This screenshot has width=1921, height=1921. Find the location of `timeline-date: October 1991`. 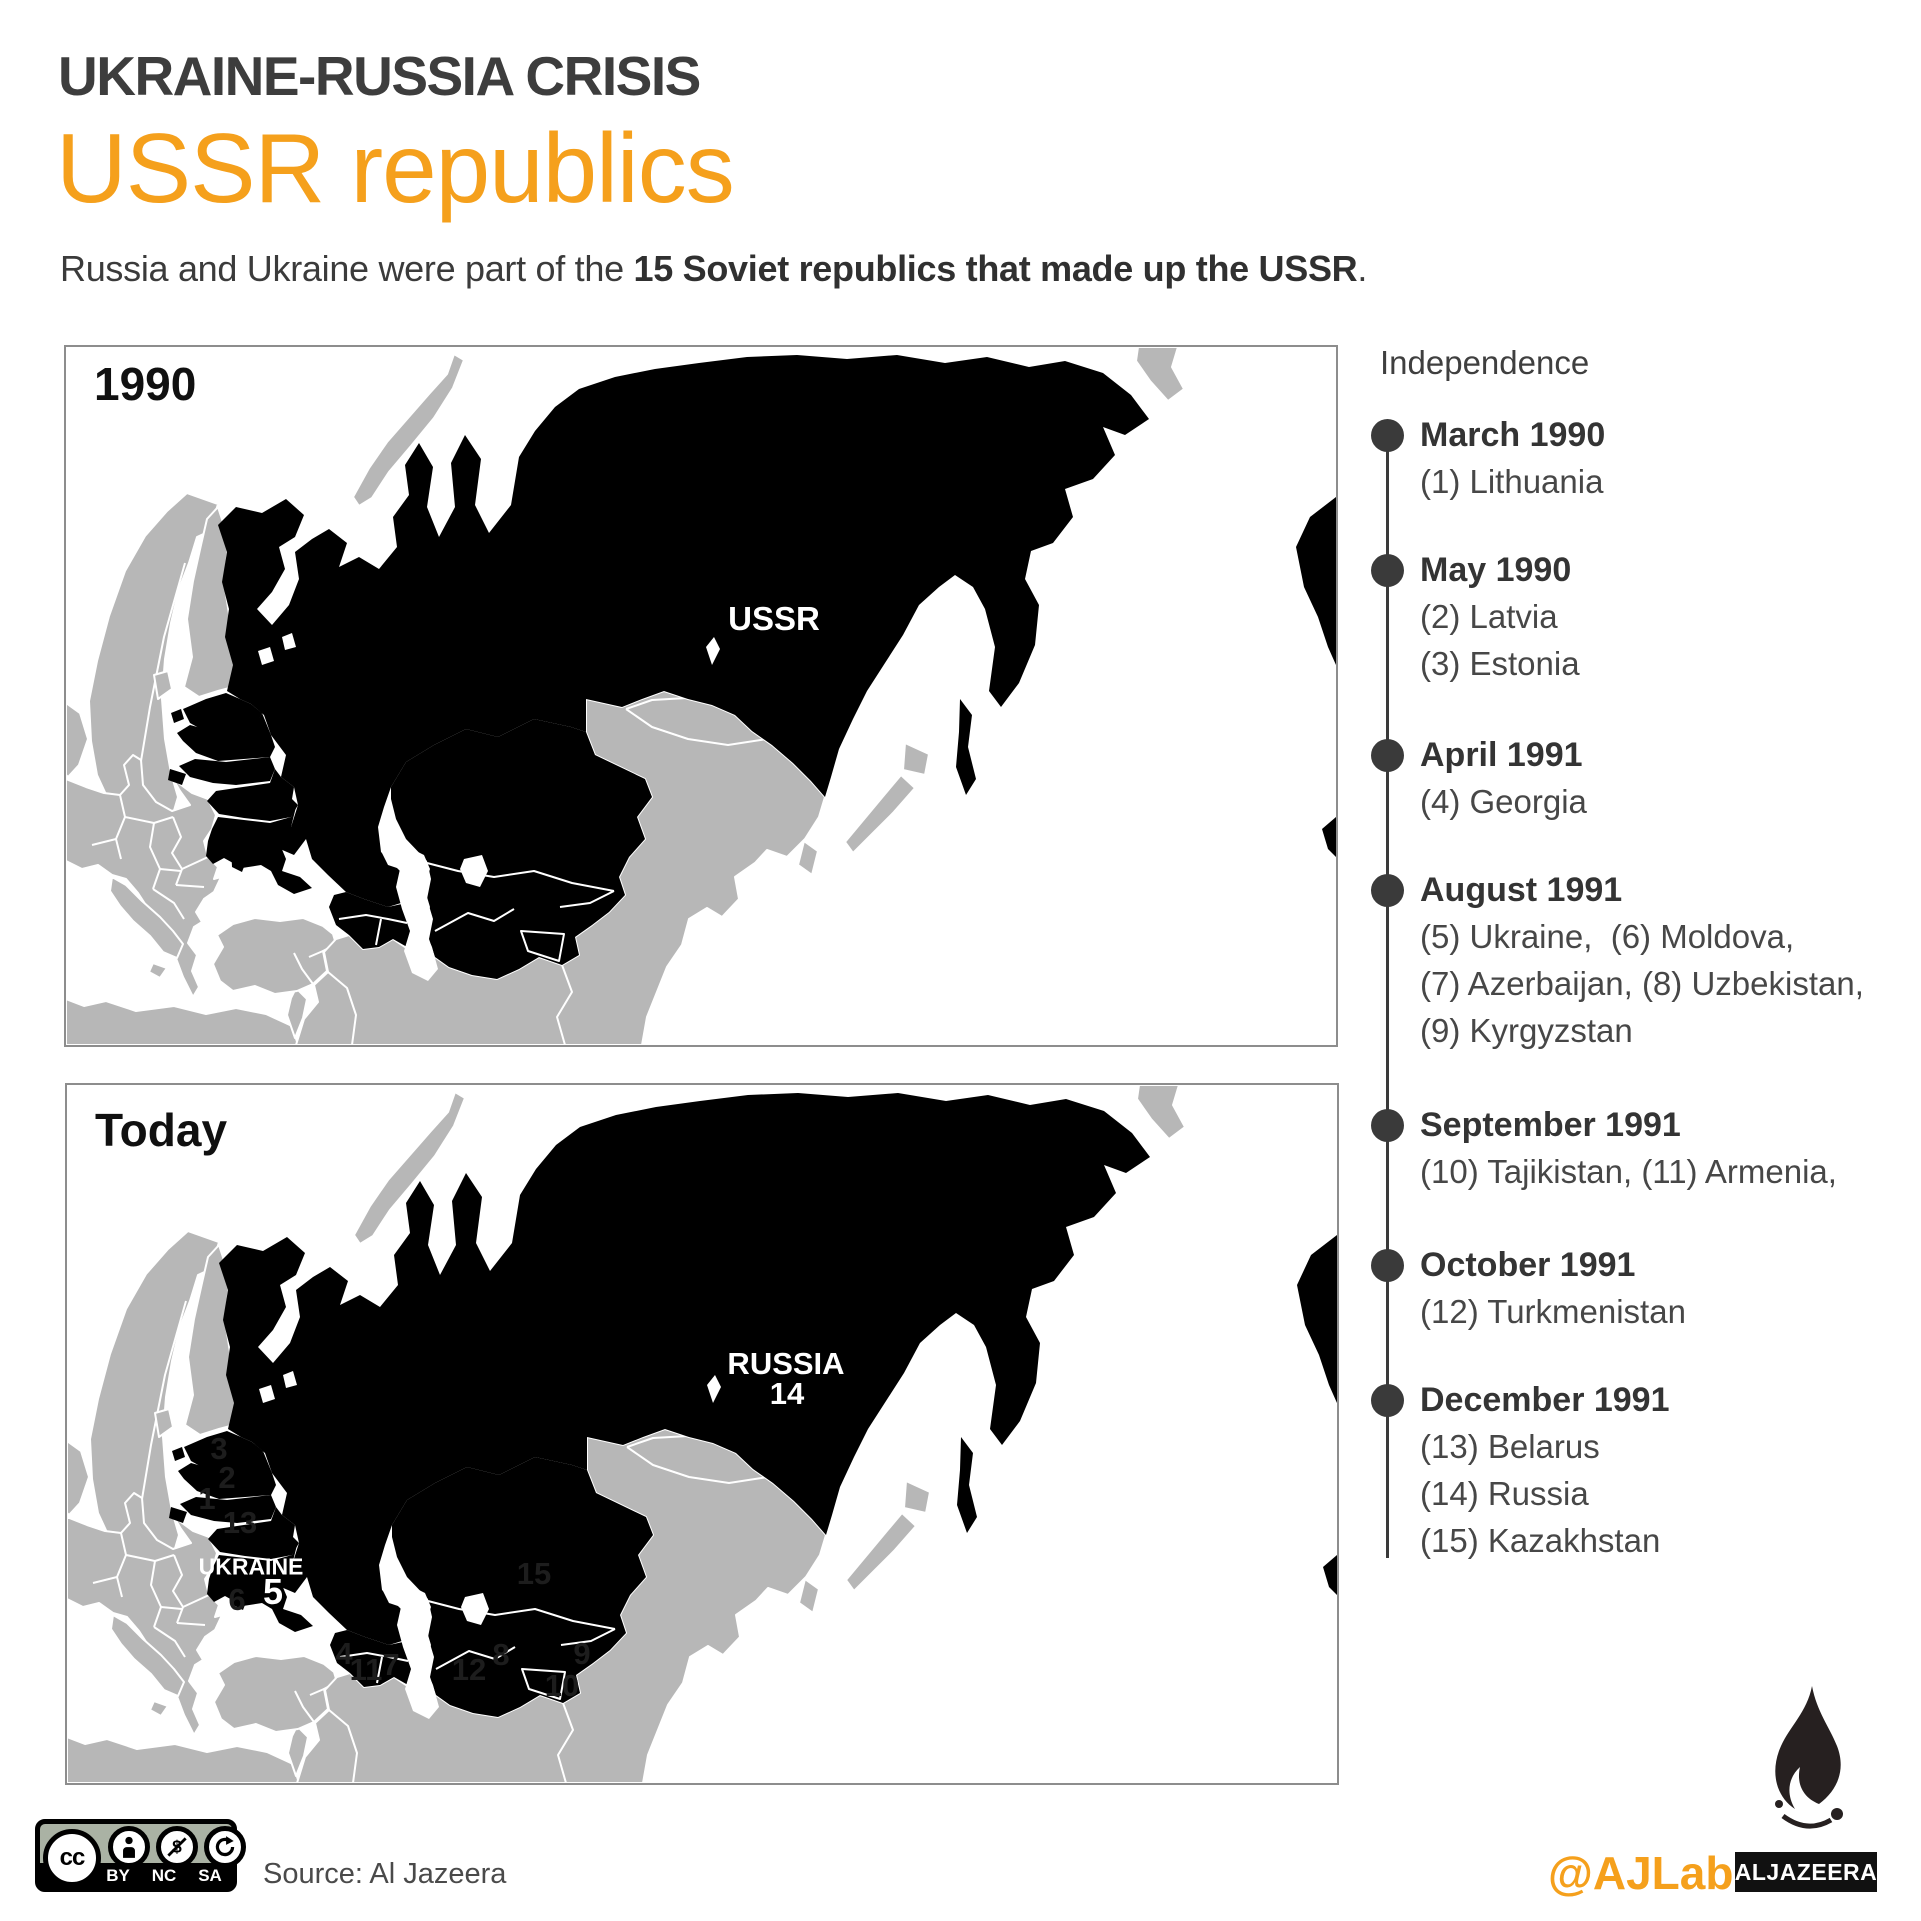

timeline-date: October 1991 is located at coordinates (1528, 1265).